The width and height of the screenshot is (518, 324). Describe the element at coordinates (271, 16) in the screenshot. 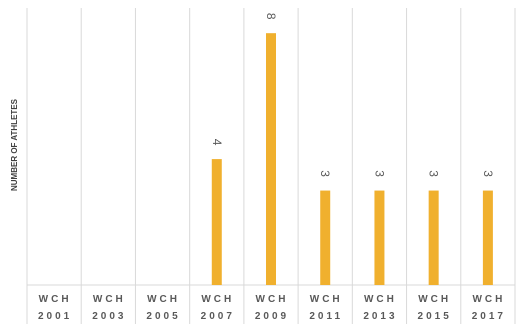

I see `data-label: 8` at that location.